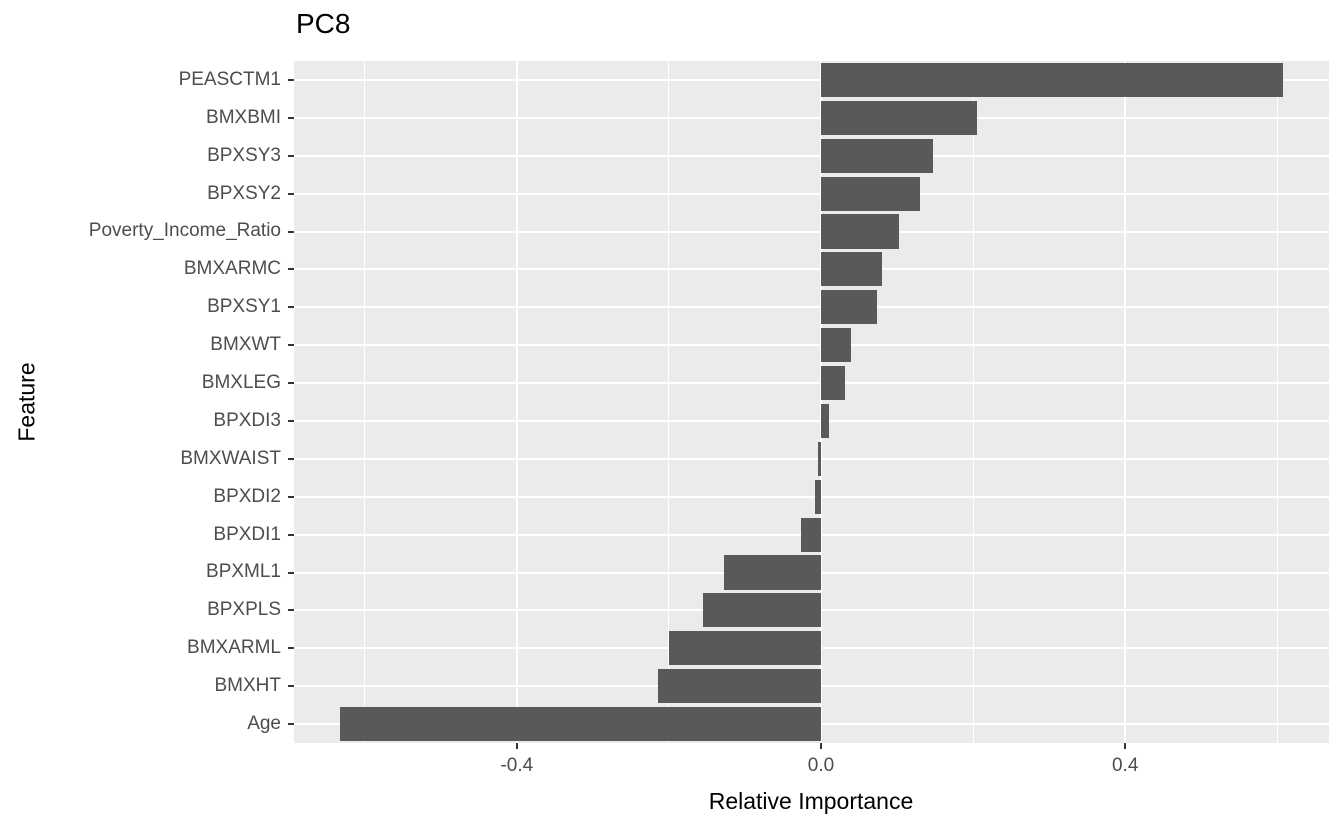  I want to click on bar-bmxwt, so click(836, 345).